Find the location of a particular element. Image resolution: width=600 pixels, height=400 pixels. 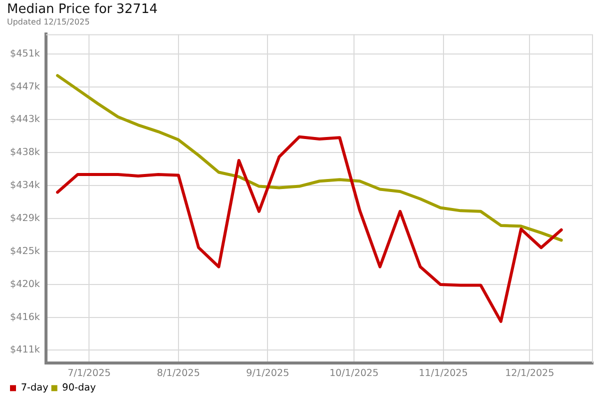

y-tick-label: $420k is located at coordinates (25, 284).